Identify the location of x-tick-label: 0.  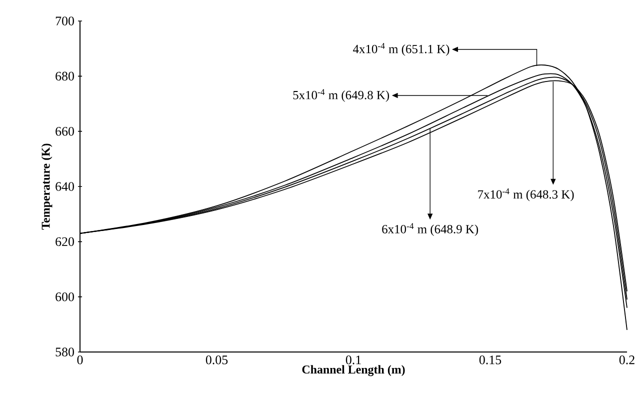
(80, 360).